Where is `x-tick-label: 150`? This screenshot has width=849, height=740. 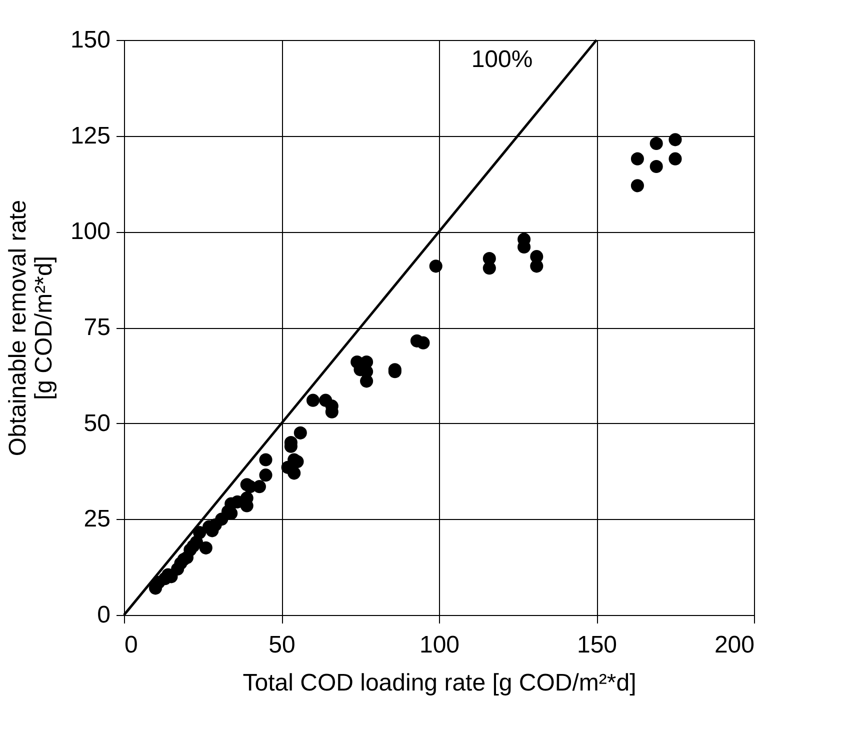
x-tick-label: 150 is located at coordinates (597, 645).